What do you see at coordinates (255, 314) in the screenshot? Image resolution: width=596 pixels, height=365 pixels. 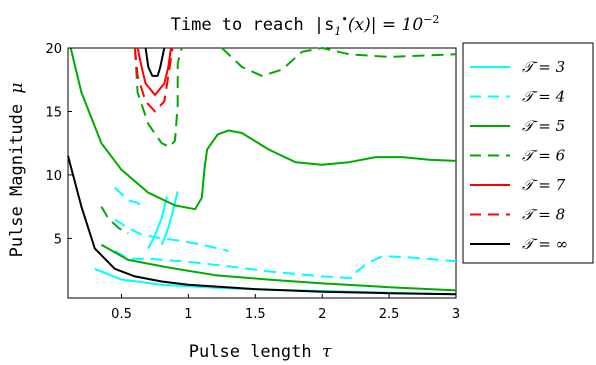 I see `x-tick-label: 1.5` at bounding box center [255, 314].